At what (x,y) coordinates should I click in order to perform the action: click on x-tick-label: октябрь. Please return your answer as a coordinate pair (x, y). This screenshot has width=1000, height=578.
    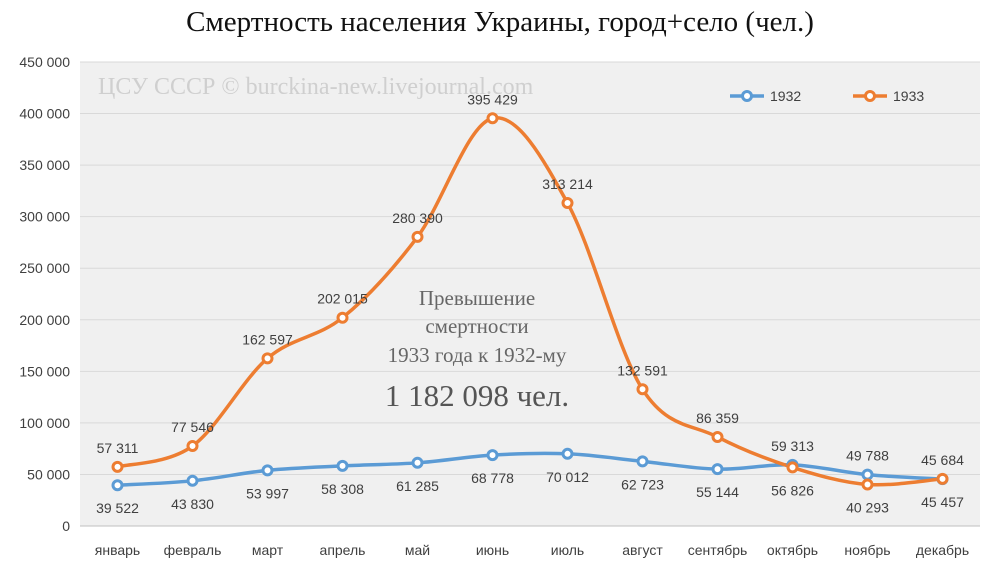
    Looking at the image, I should click on (792, 550).